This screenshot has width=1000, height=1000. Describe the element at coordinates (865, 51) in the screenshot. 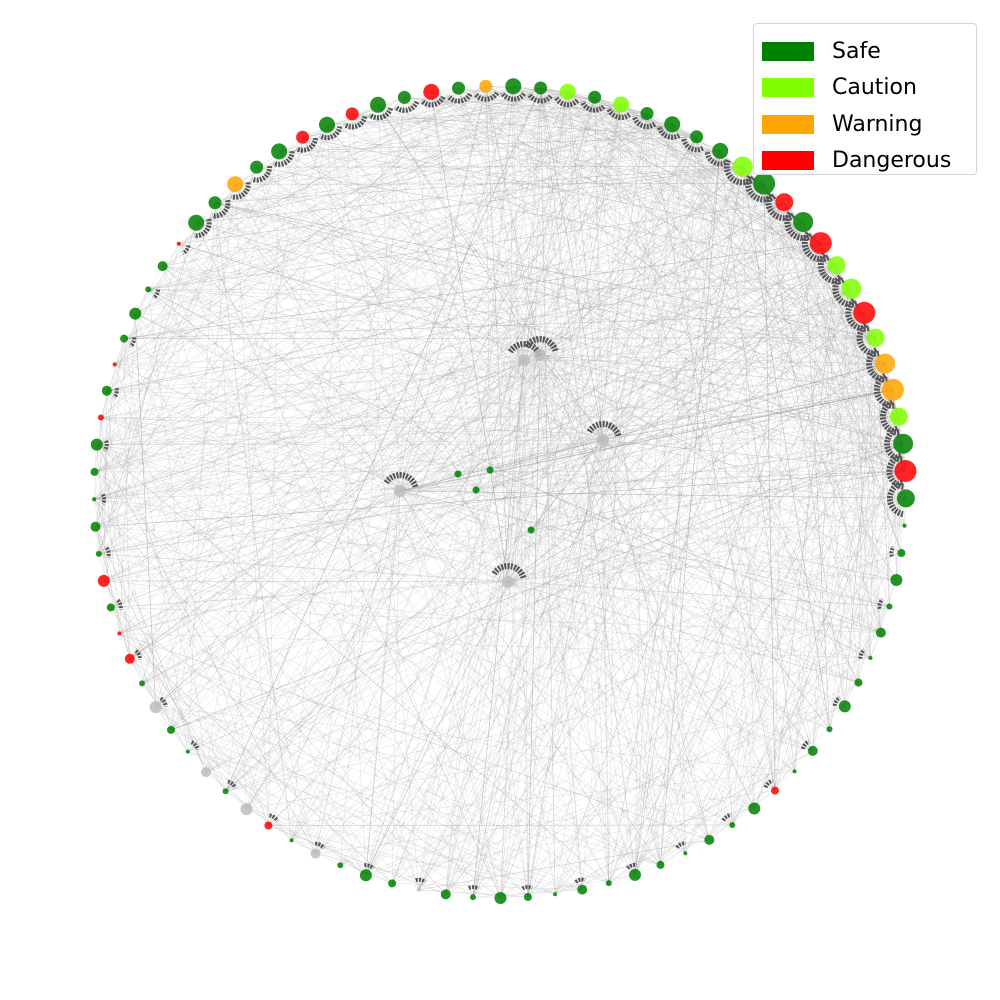

I see `legend-item-safe: Safe` at that location.